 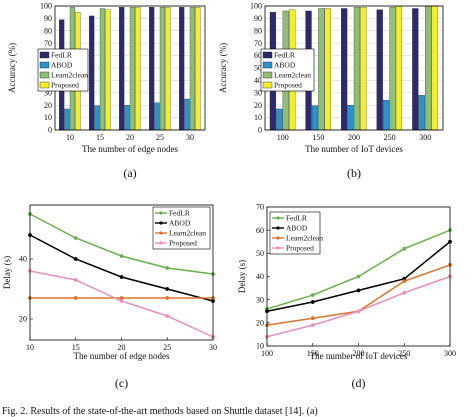 What do you see at coordinates (359, 383) in the screenshot?
I see `subplot-label: (d)` at bounding box center [359, 383].